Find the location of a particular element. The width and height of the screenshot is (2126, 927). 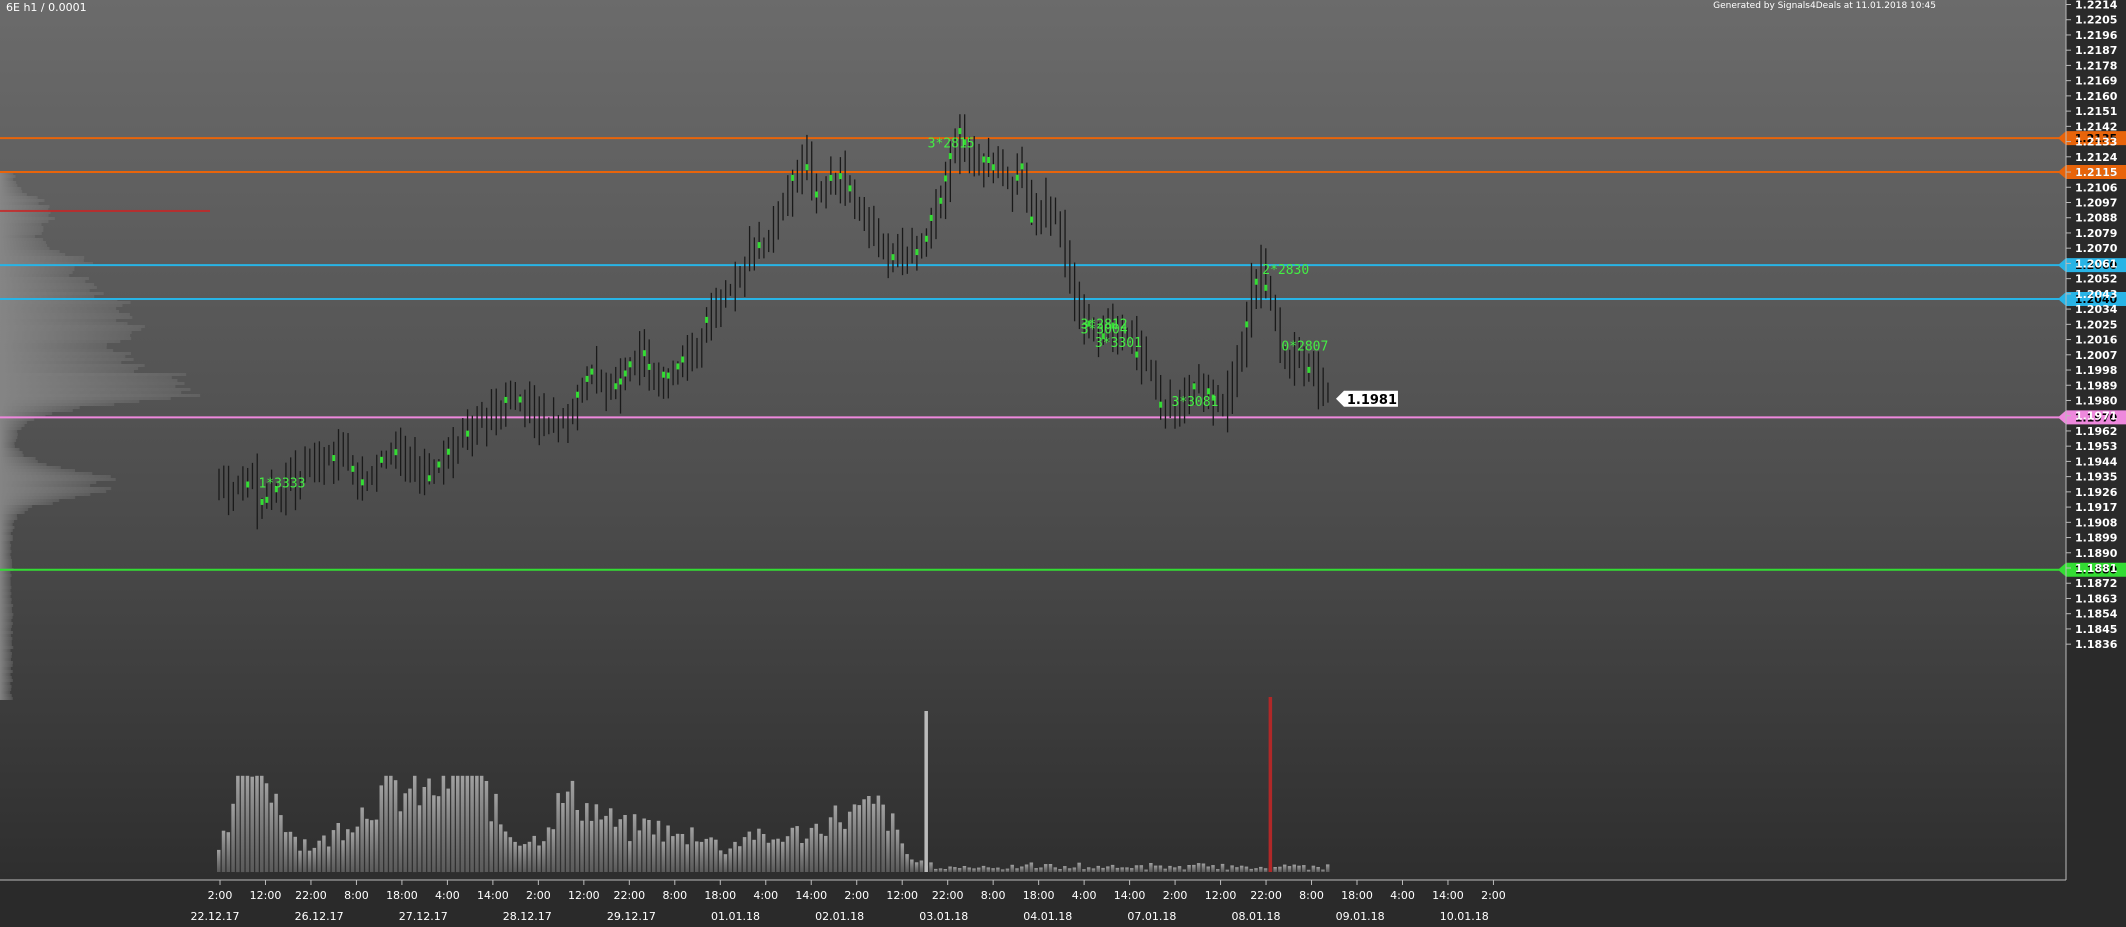

y-tick-label: 1.1917 is located at coordinates (2096, 507).